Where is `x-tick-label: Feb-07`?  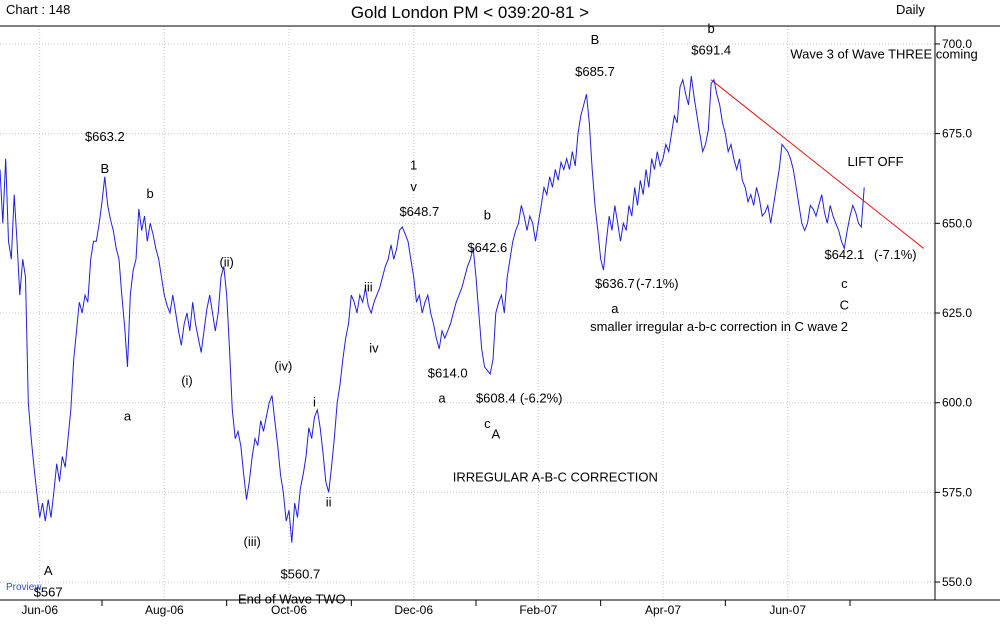 x-tick-label: Feb-07 is located at coordinates (538, 610).